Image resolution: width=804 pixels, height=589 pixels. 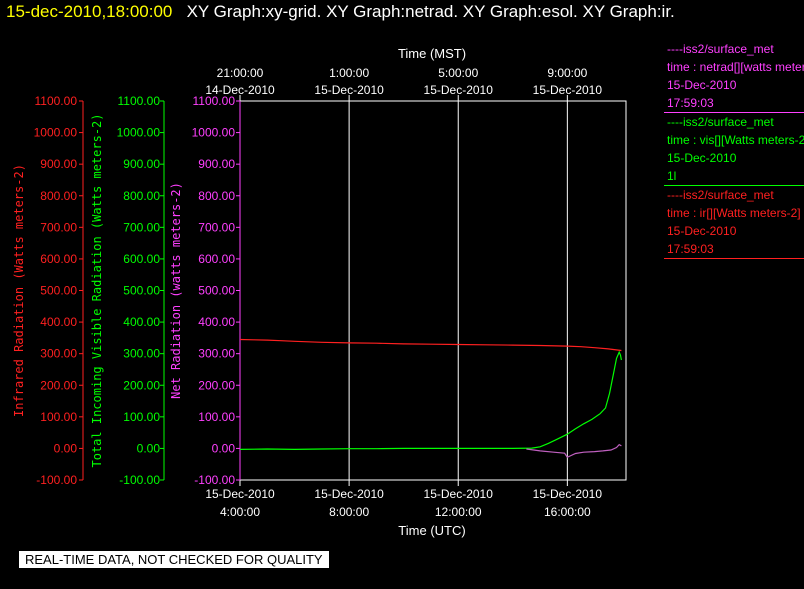 What do you see at coordinates (174, 559) in the screenshot?
I see `quality-notice: REAL-TIME DATA, NOT CHECKED FOR QUALITY` at bounding box center [174, 559].